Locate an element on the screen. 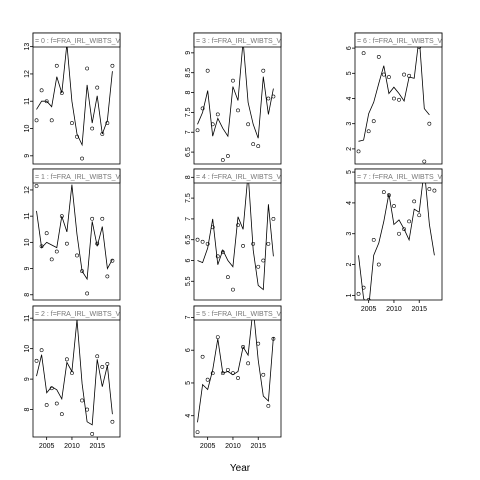  y-tick-label: 8.5 is located at coordinates (188, 73).